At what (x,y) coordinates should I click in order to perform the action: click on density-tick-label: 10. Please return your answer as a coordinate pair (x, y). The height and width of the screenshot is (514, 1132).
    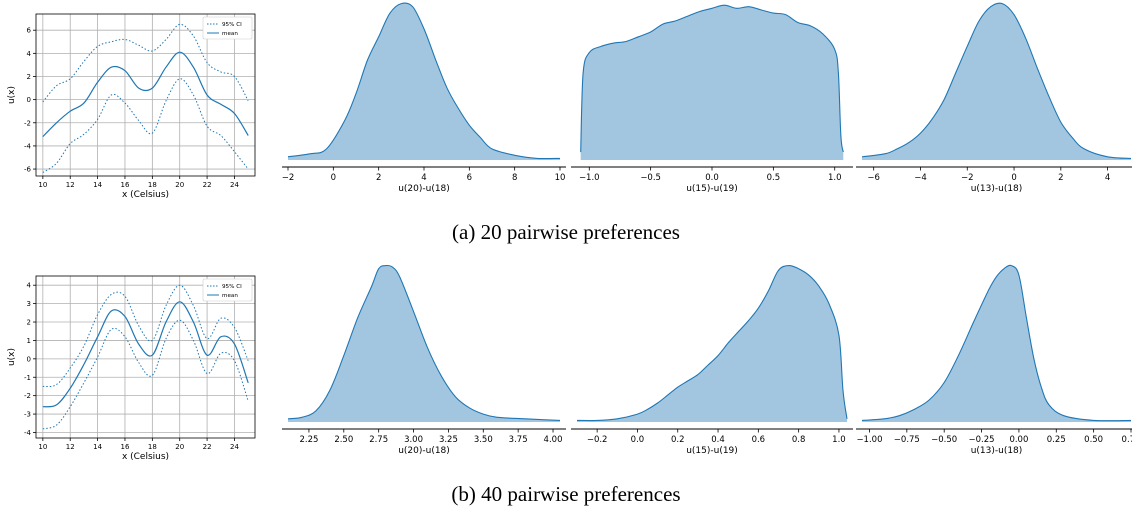
    Looking at the image, I should click on (560, 178).